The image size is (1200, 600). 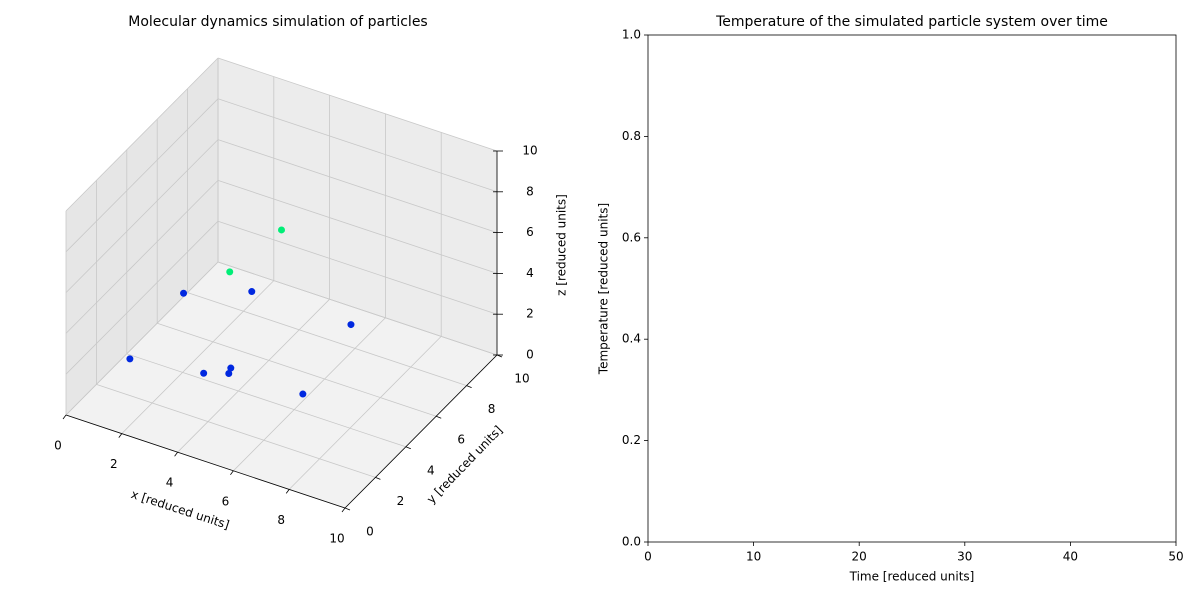 I want to click on x-tick-label: 30, so click(x=964, y=557).